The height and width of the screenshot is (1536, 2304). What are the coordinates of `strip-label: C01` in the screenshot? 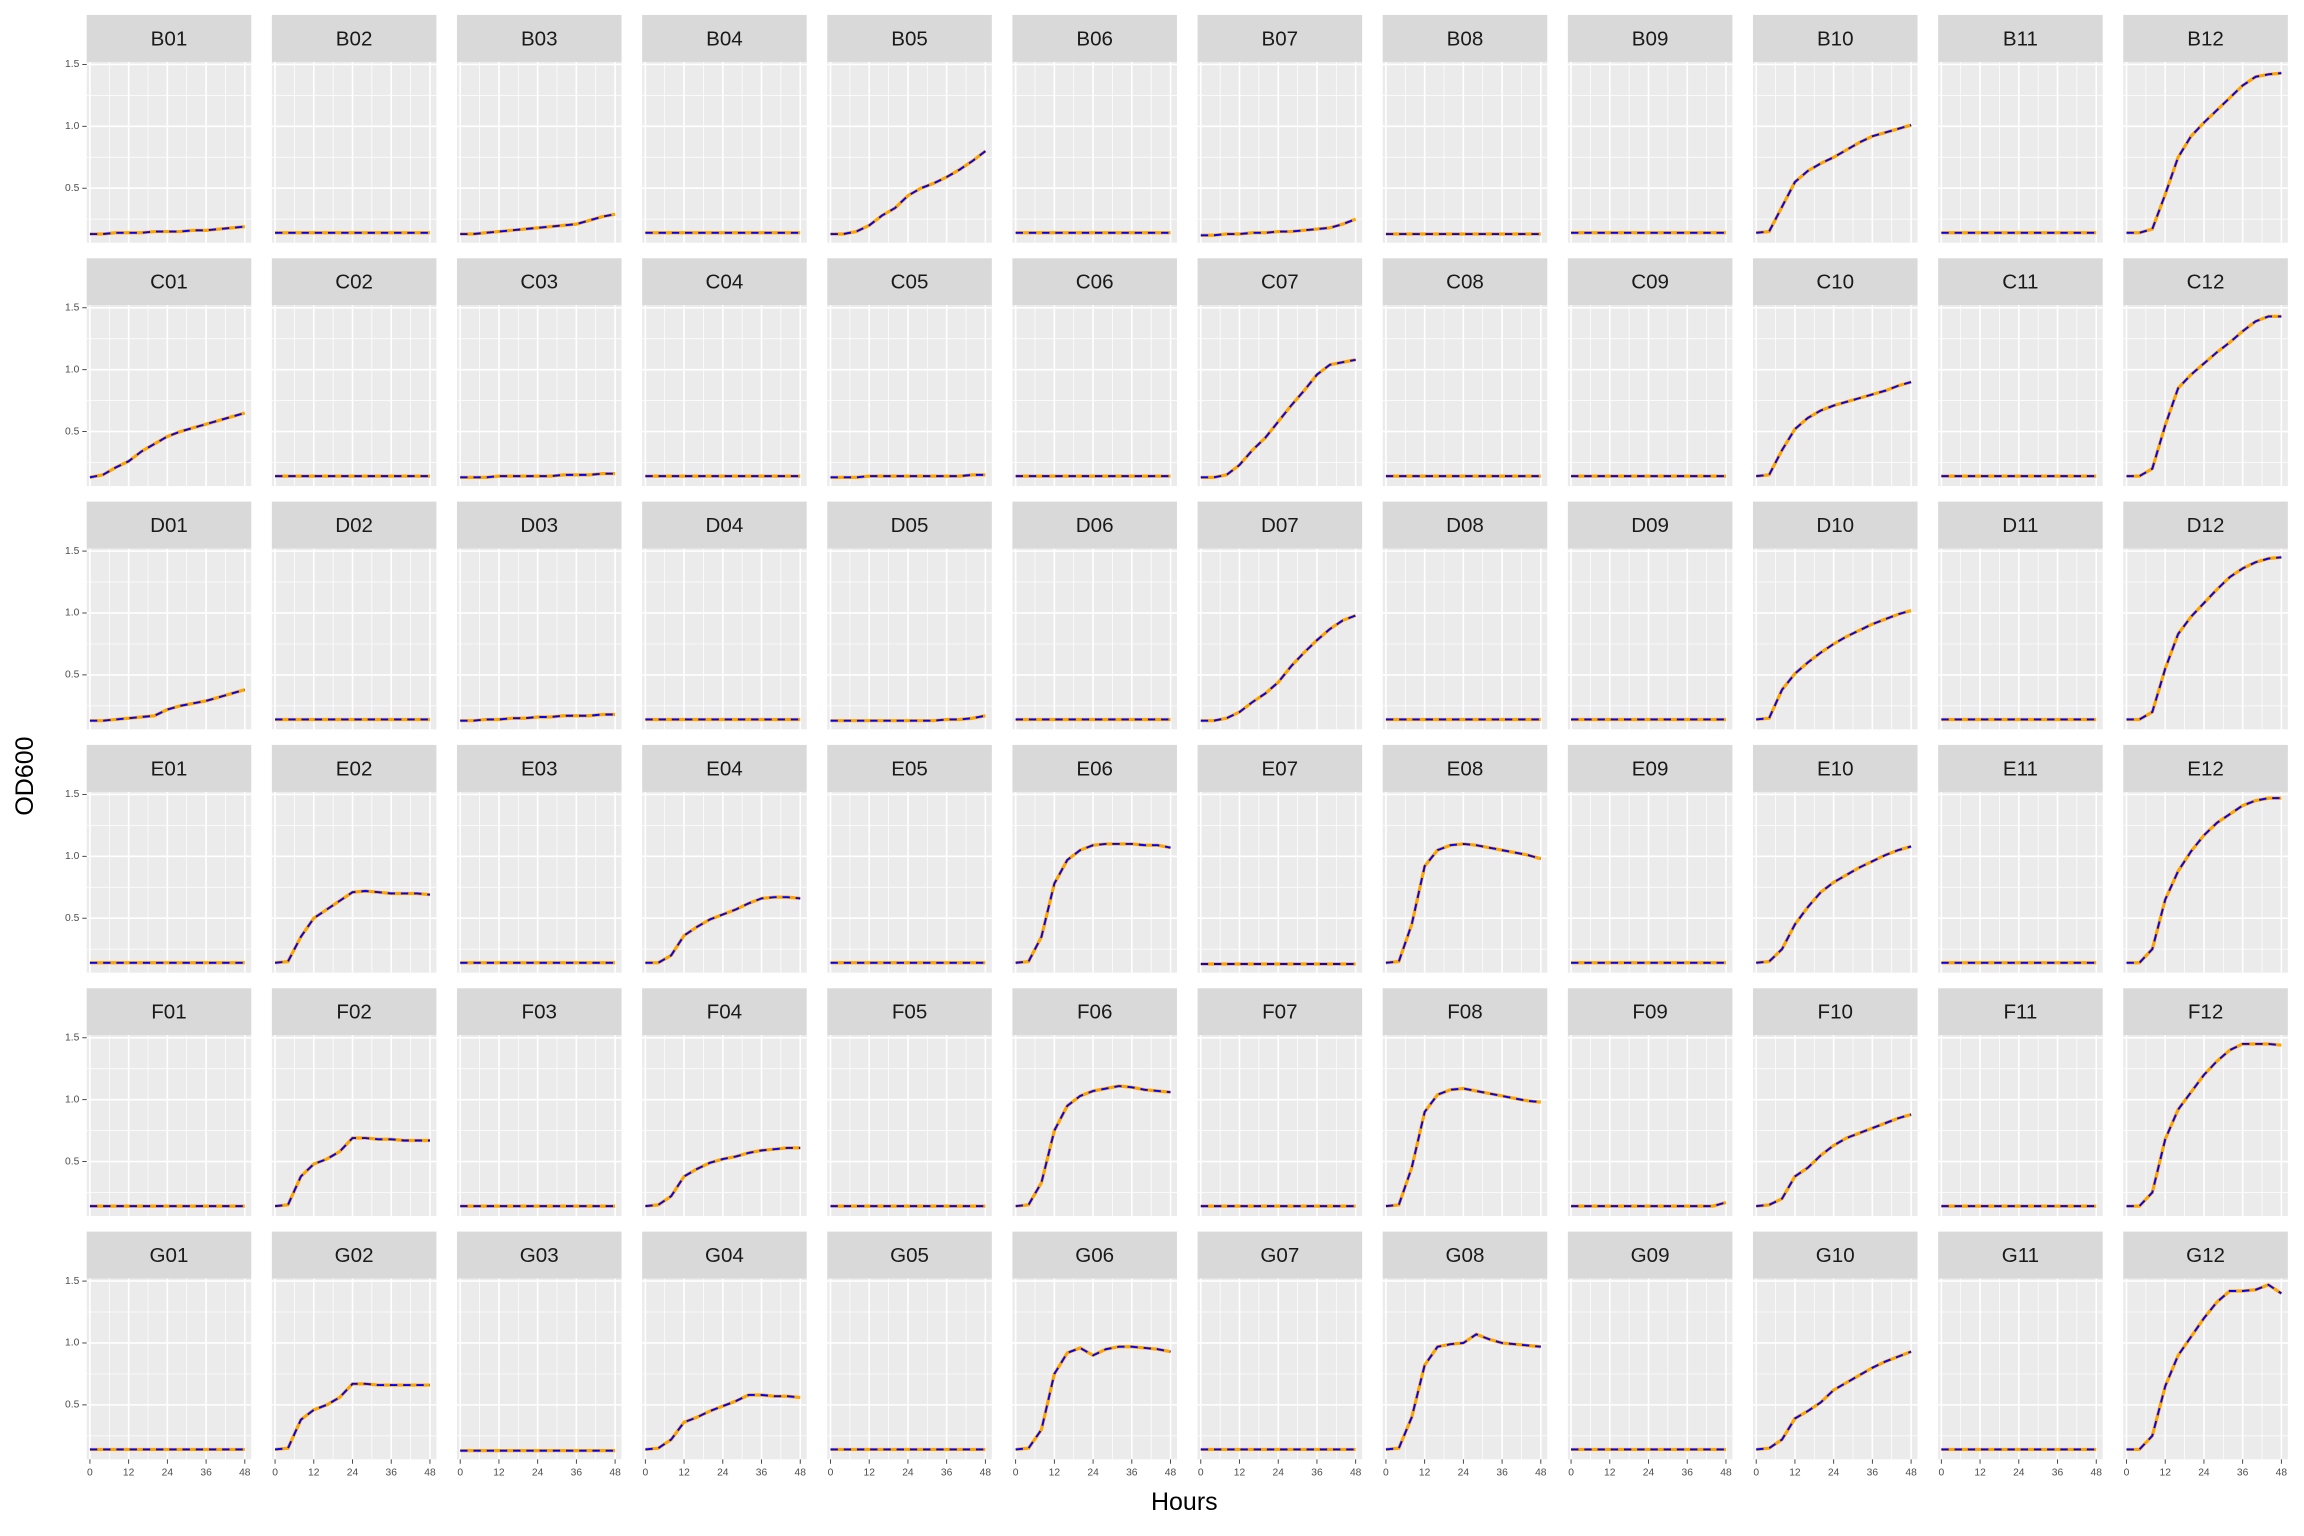 It's located at (169, 282).